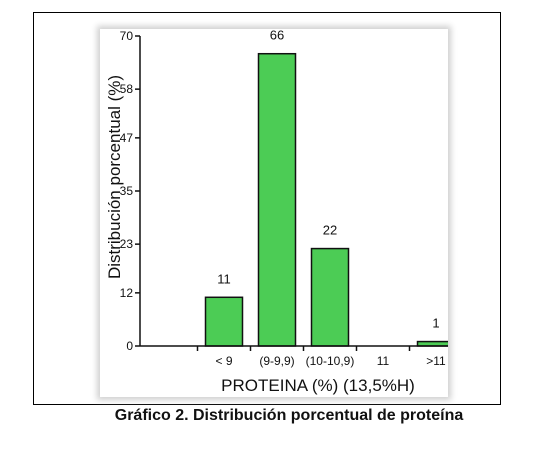 The image size is (542, 451). I want to click on y-tick-label: 58, so click(127, 89).